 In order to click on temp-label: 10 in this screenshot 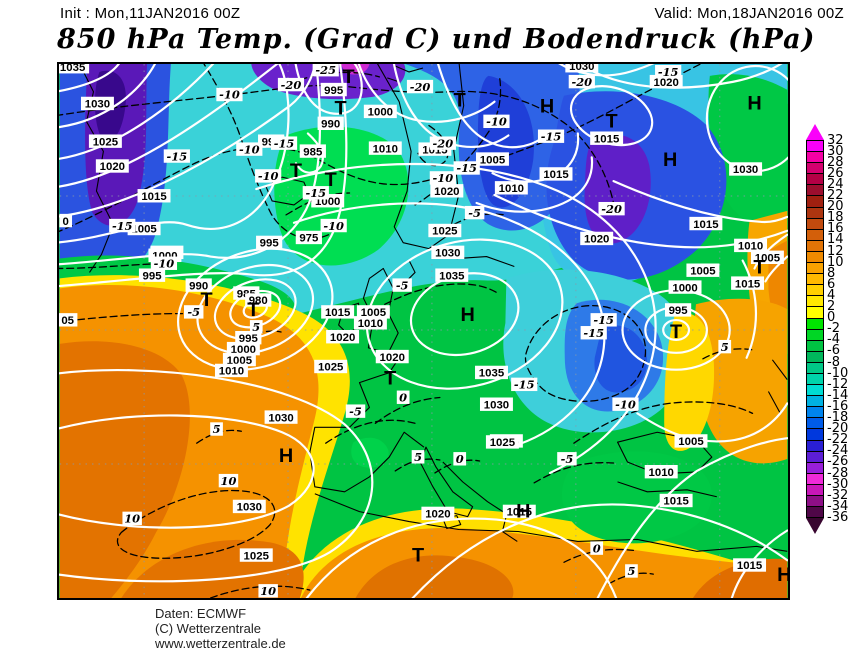, I will do `click(268, 591)`.